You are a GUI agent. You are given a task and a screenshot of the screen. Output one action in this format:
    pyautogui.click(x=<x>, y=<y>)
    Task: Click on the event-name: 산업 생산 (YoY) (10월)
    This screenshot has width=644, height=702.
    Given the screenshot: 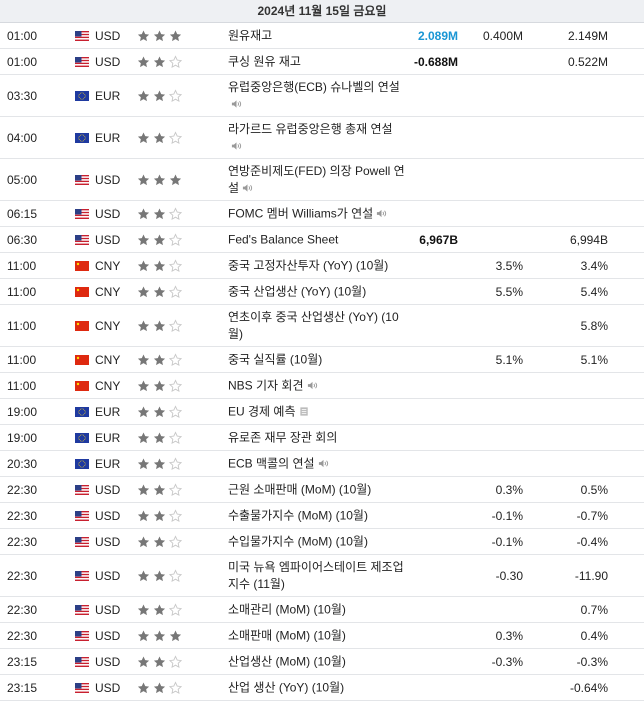 What is the action you would take?
    pyautogui.click(x=317, y=687)
    